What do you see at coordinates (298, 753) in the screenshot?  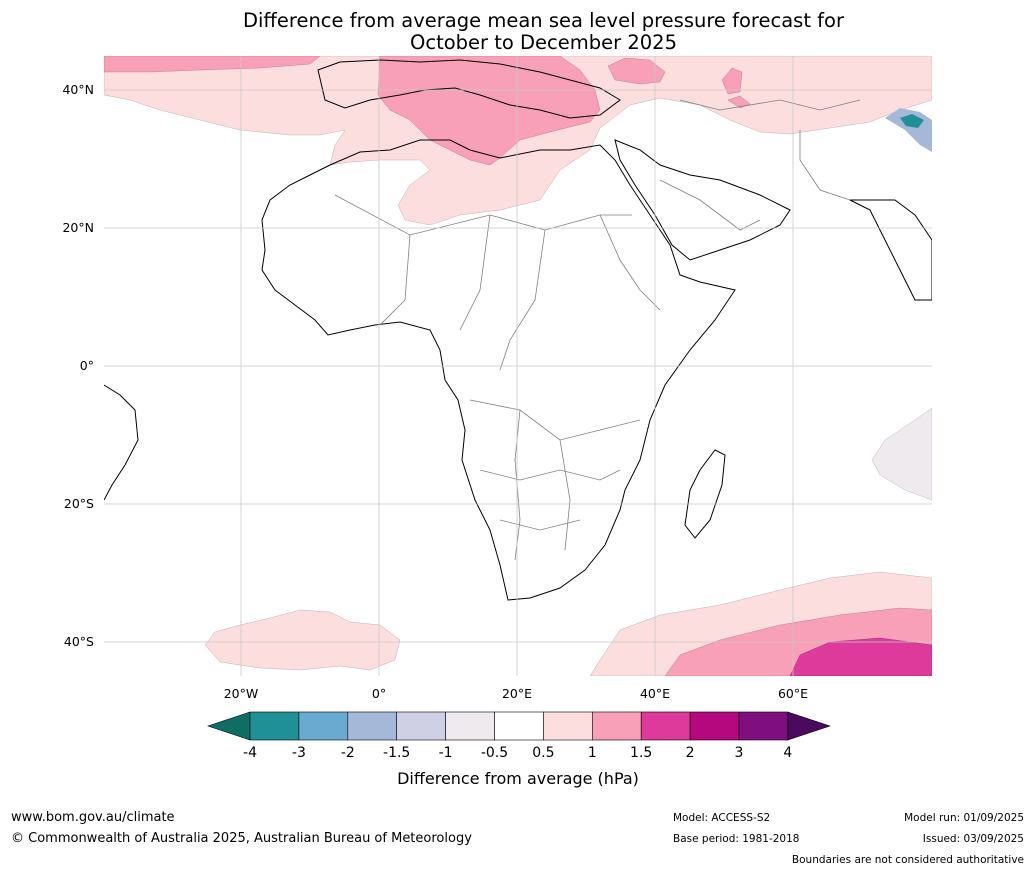 I see `colorbar-tick-label: -3` at bounding box center [298, 753].